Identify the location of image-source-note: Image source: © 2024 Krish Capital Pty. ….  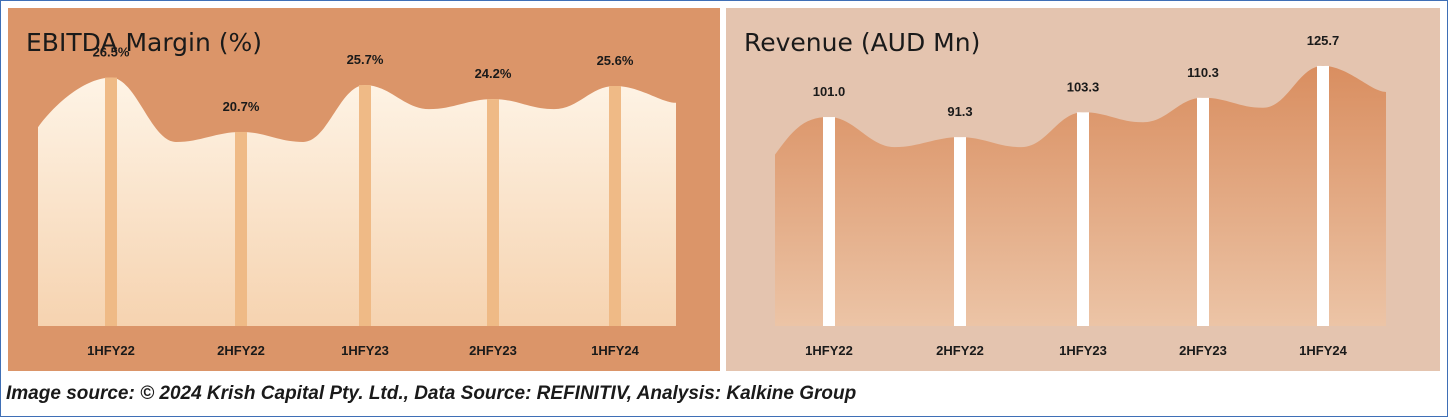
(431, 393).